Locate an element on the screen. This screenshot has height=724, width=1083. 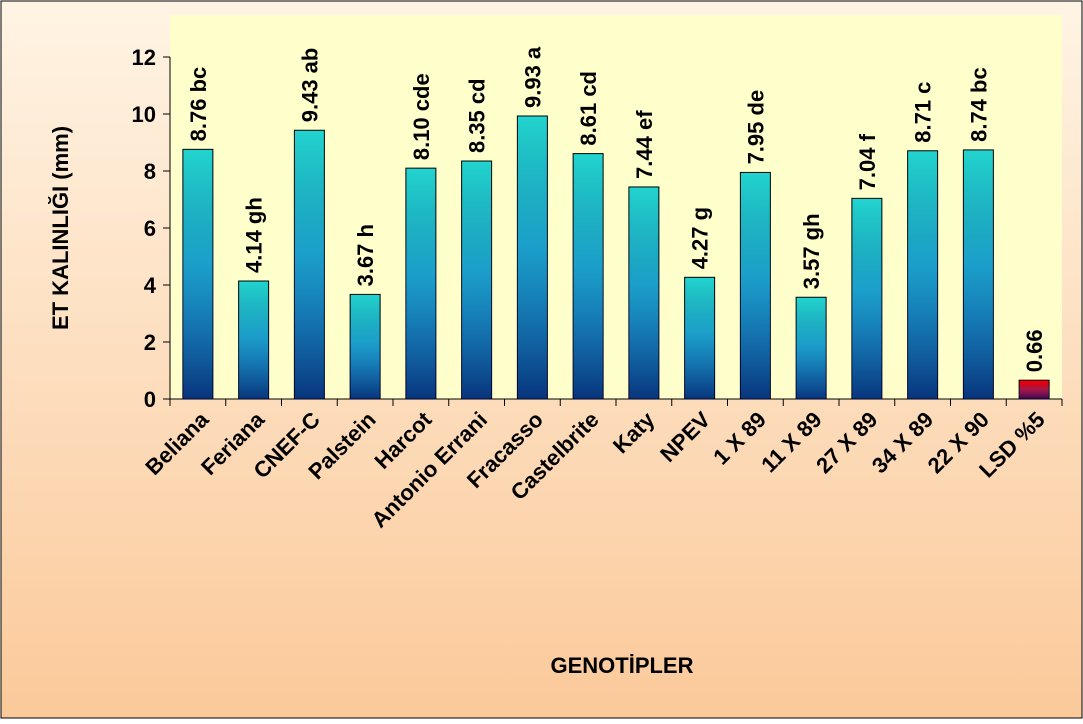
value-label: 8.61 cd is located at coordinates (588, 108).